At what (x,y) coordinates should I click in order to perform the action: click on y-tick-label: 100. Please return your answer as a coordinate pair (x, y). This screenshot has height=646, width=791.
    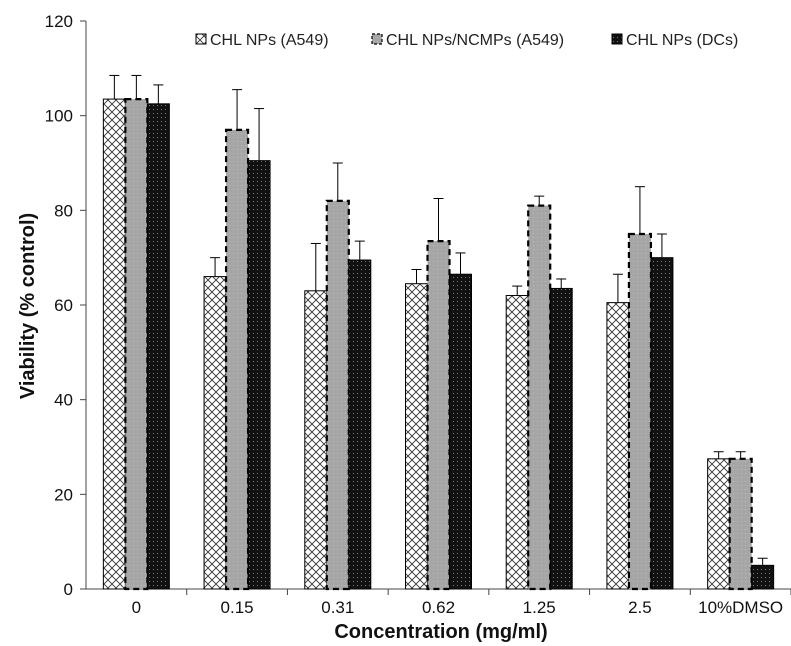
    Looking at the image, I should click on (59, 116).